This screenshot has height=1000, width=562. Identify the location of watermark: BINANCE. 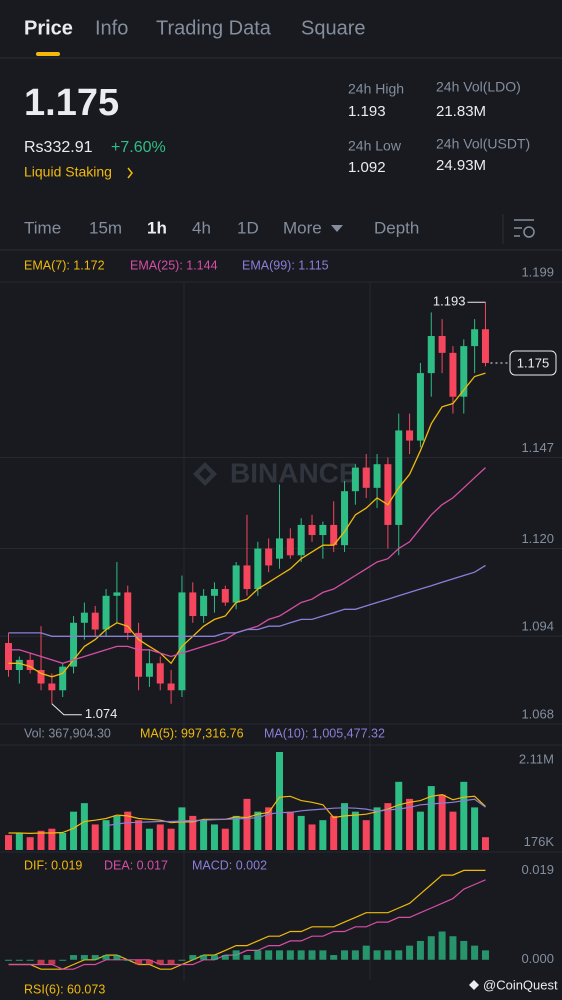
(275, 472).